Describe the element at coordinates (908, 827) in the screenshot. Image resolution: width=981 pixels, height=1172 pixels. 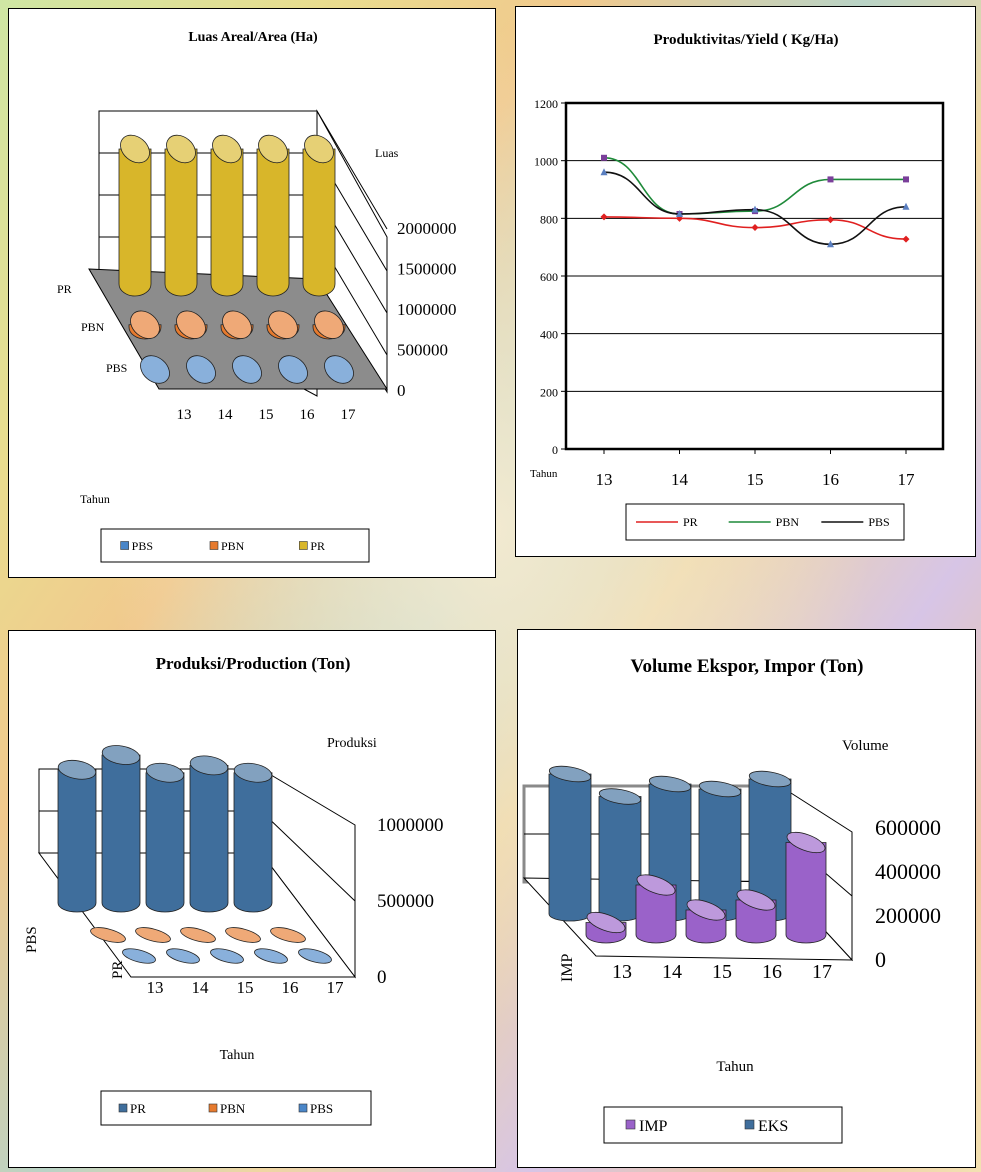
I see `vol-z-tick-label: 600000` at that location.